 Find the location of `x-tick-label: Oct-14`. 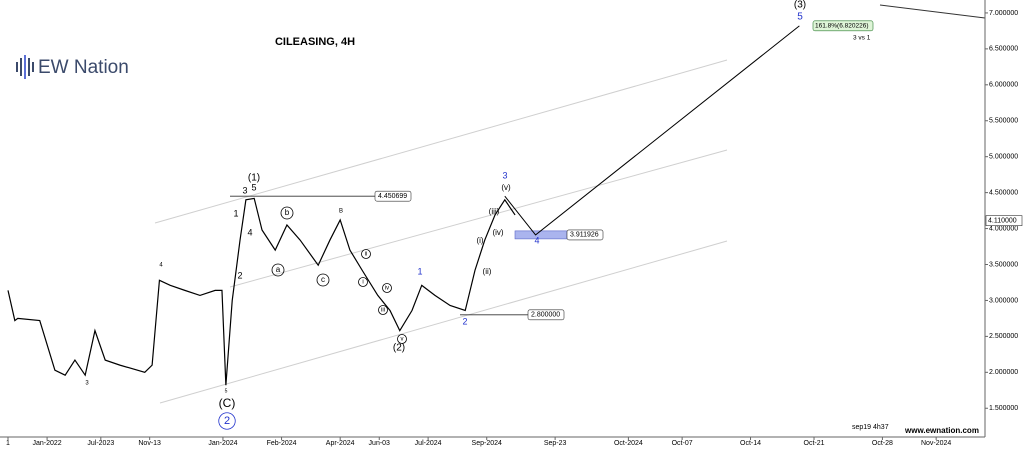

x-tick-label: Oct-14 is located at coordinates (750, 443).